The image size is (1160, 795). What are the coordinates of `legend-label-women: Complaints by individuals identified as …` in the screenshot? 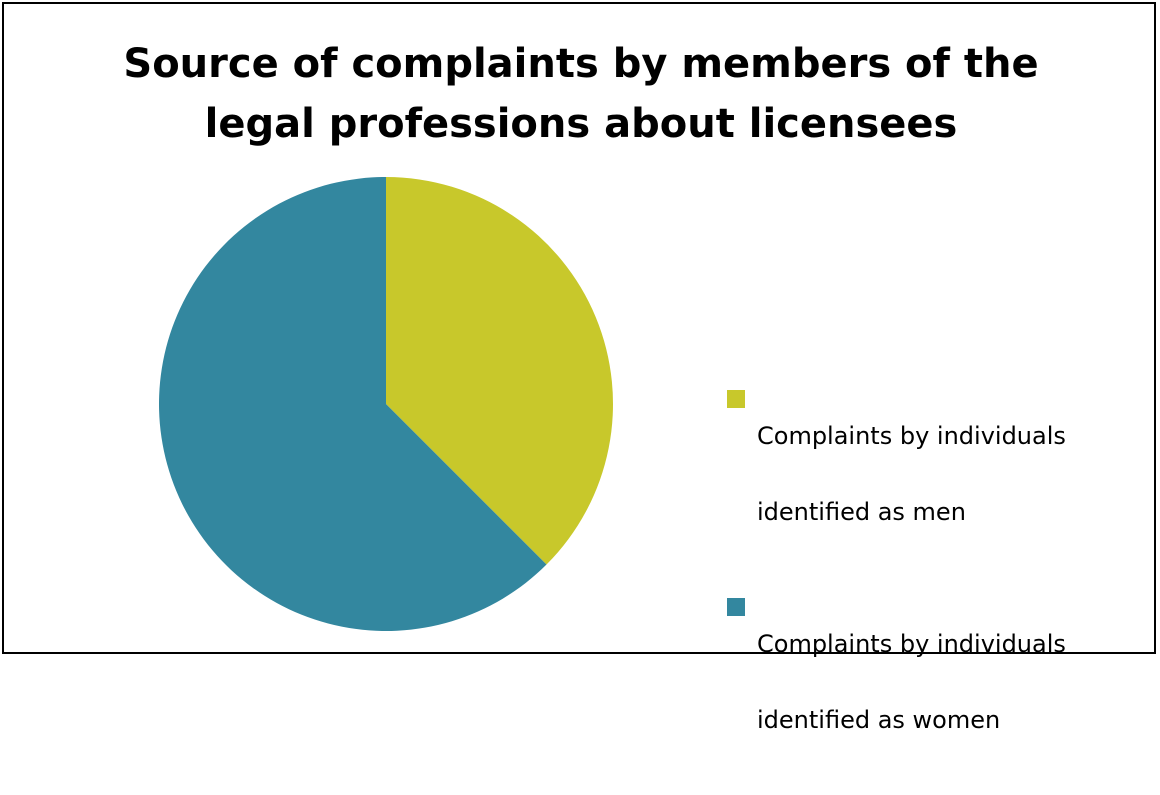 It's located at (952, 682).